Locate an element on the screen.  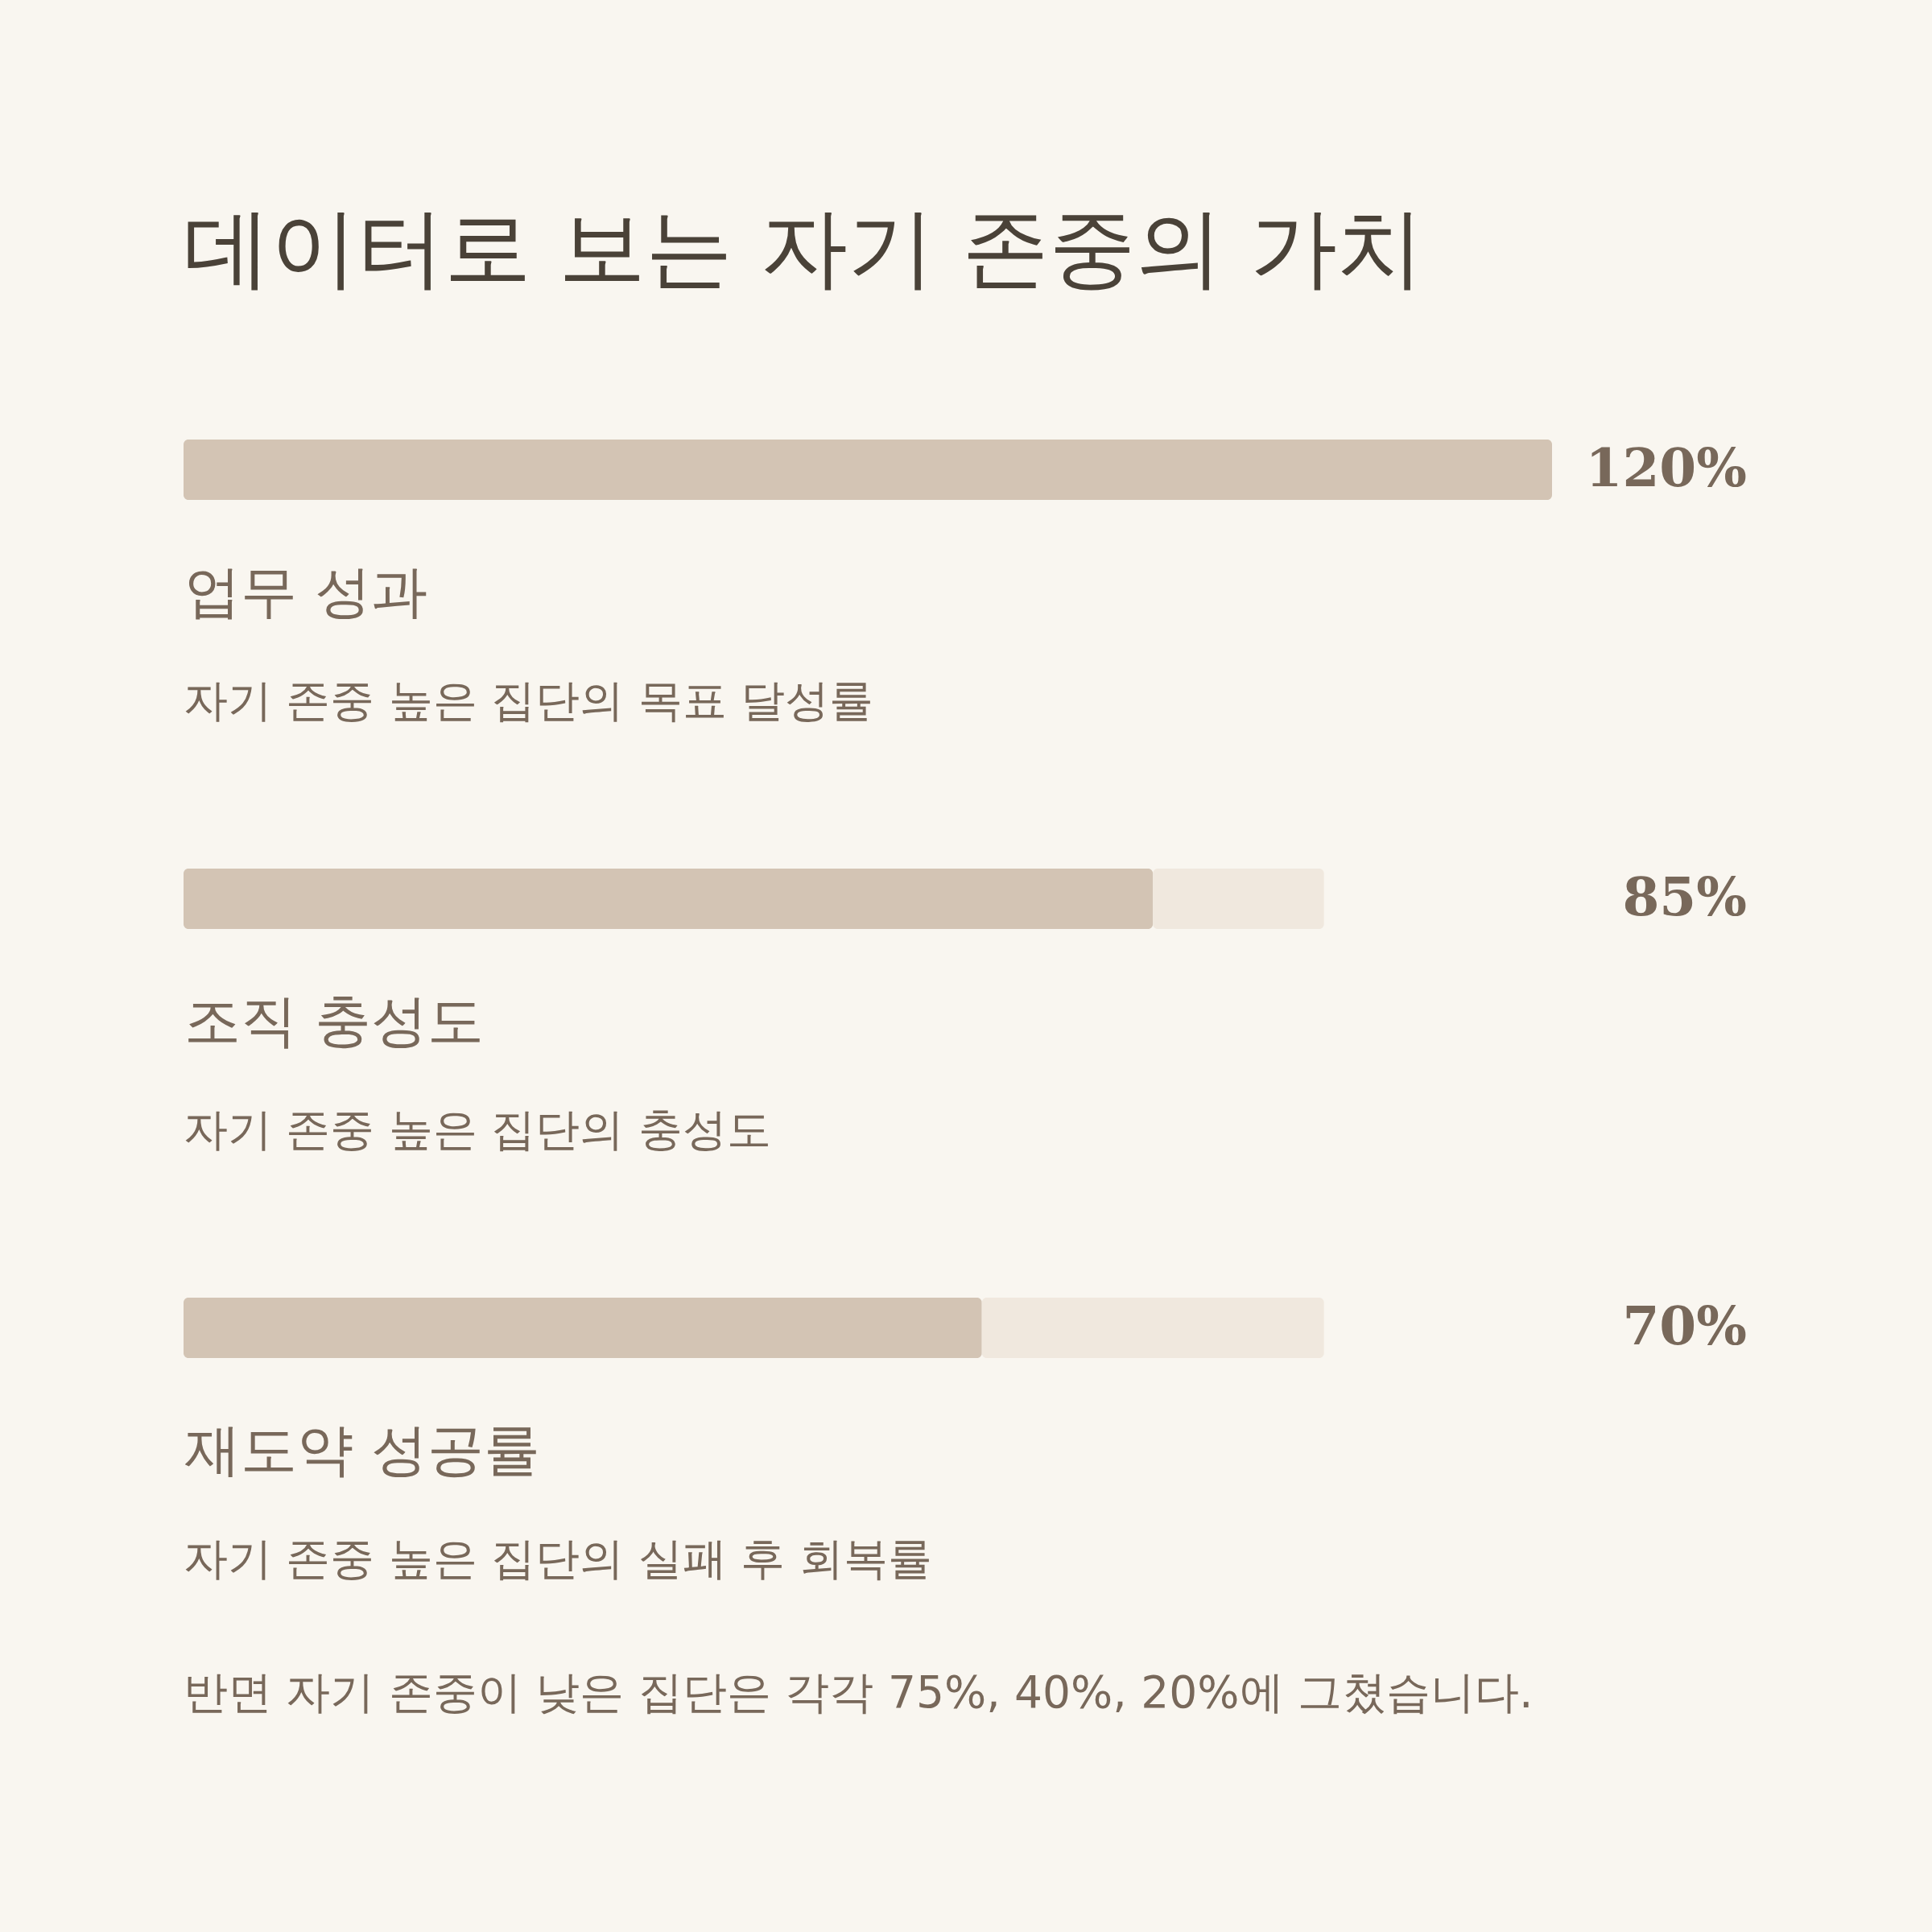
annotation: 자기 존중 높은 집단의 충성도 is located at coordinates (477, 1129).